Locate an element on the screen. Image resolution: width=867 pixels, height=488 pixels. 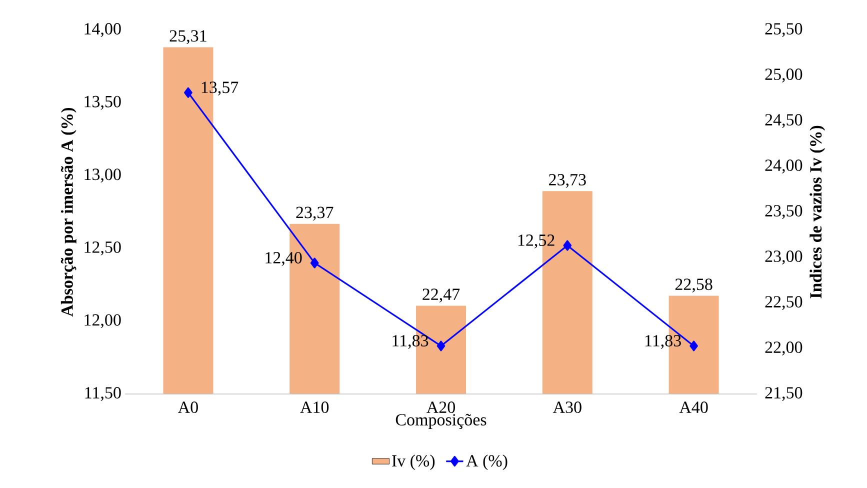
y2-tick-label: 21,50 is located at coordinates (783, 394).